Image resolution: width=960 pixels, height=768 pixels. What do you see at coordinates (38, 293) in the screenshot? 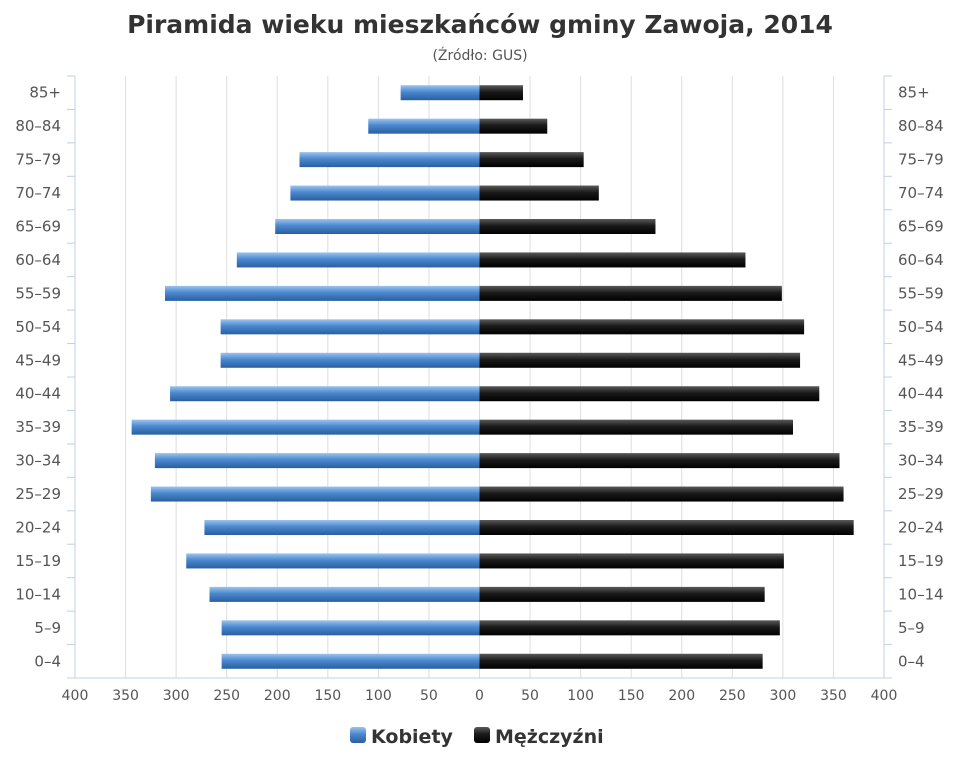
I see `category-label-left: 55–59` at bounding box center [38, 293].